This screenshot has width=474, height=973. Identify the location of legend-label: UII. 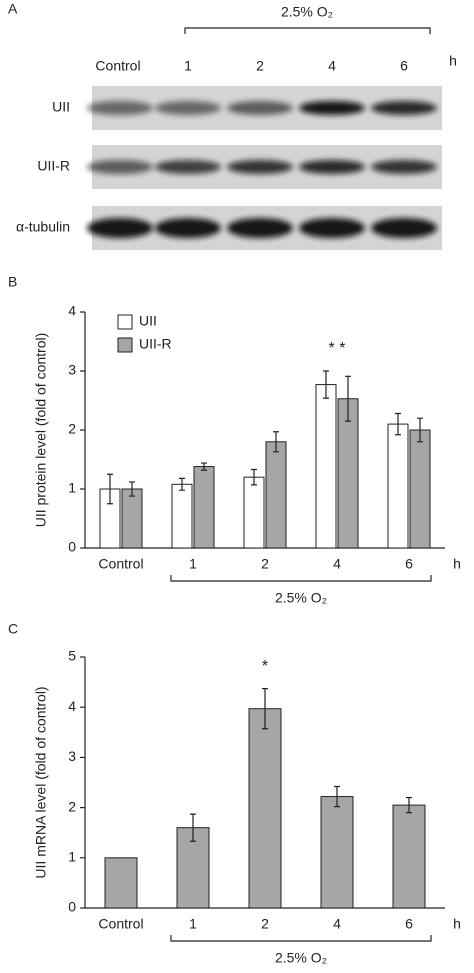
(148, 321).